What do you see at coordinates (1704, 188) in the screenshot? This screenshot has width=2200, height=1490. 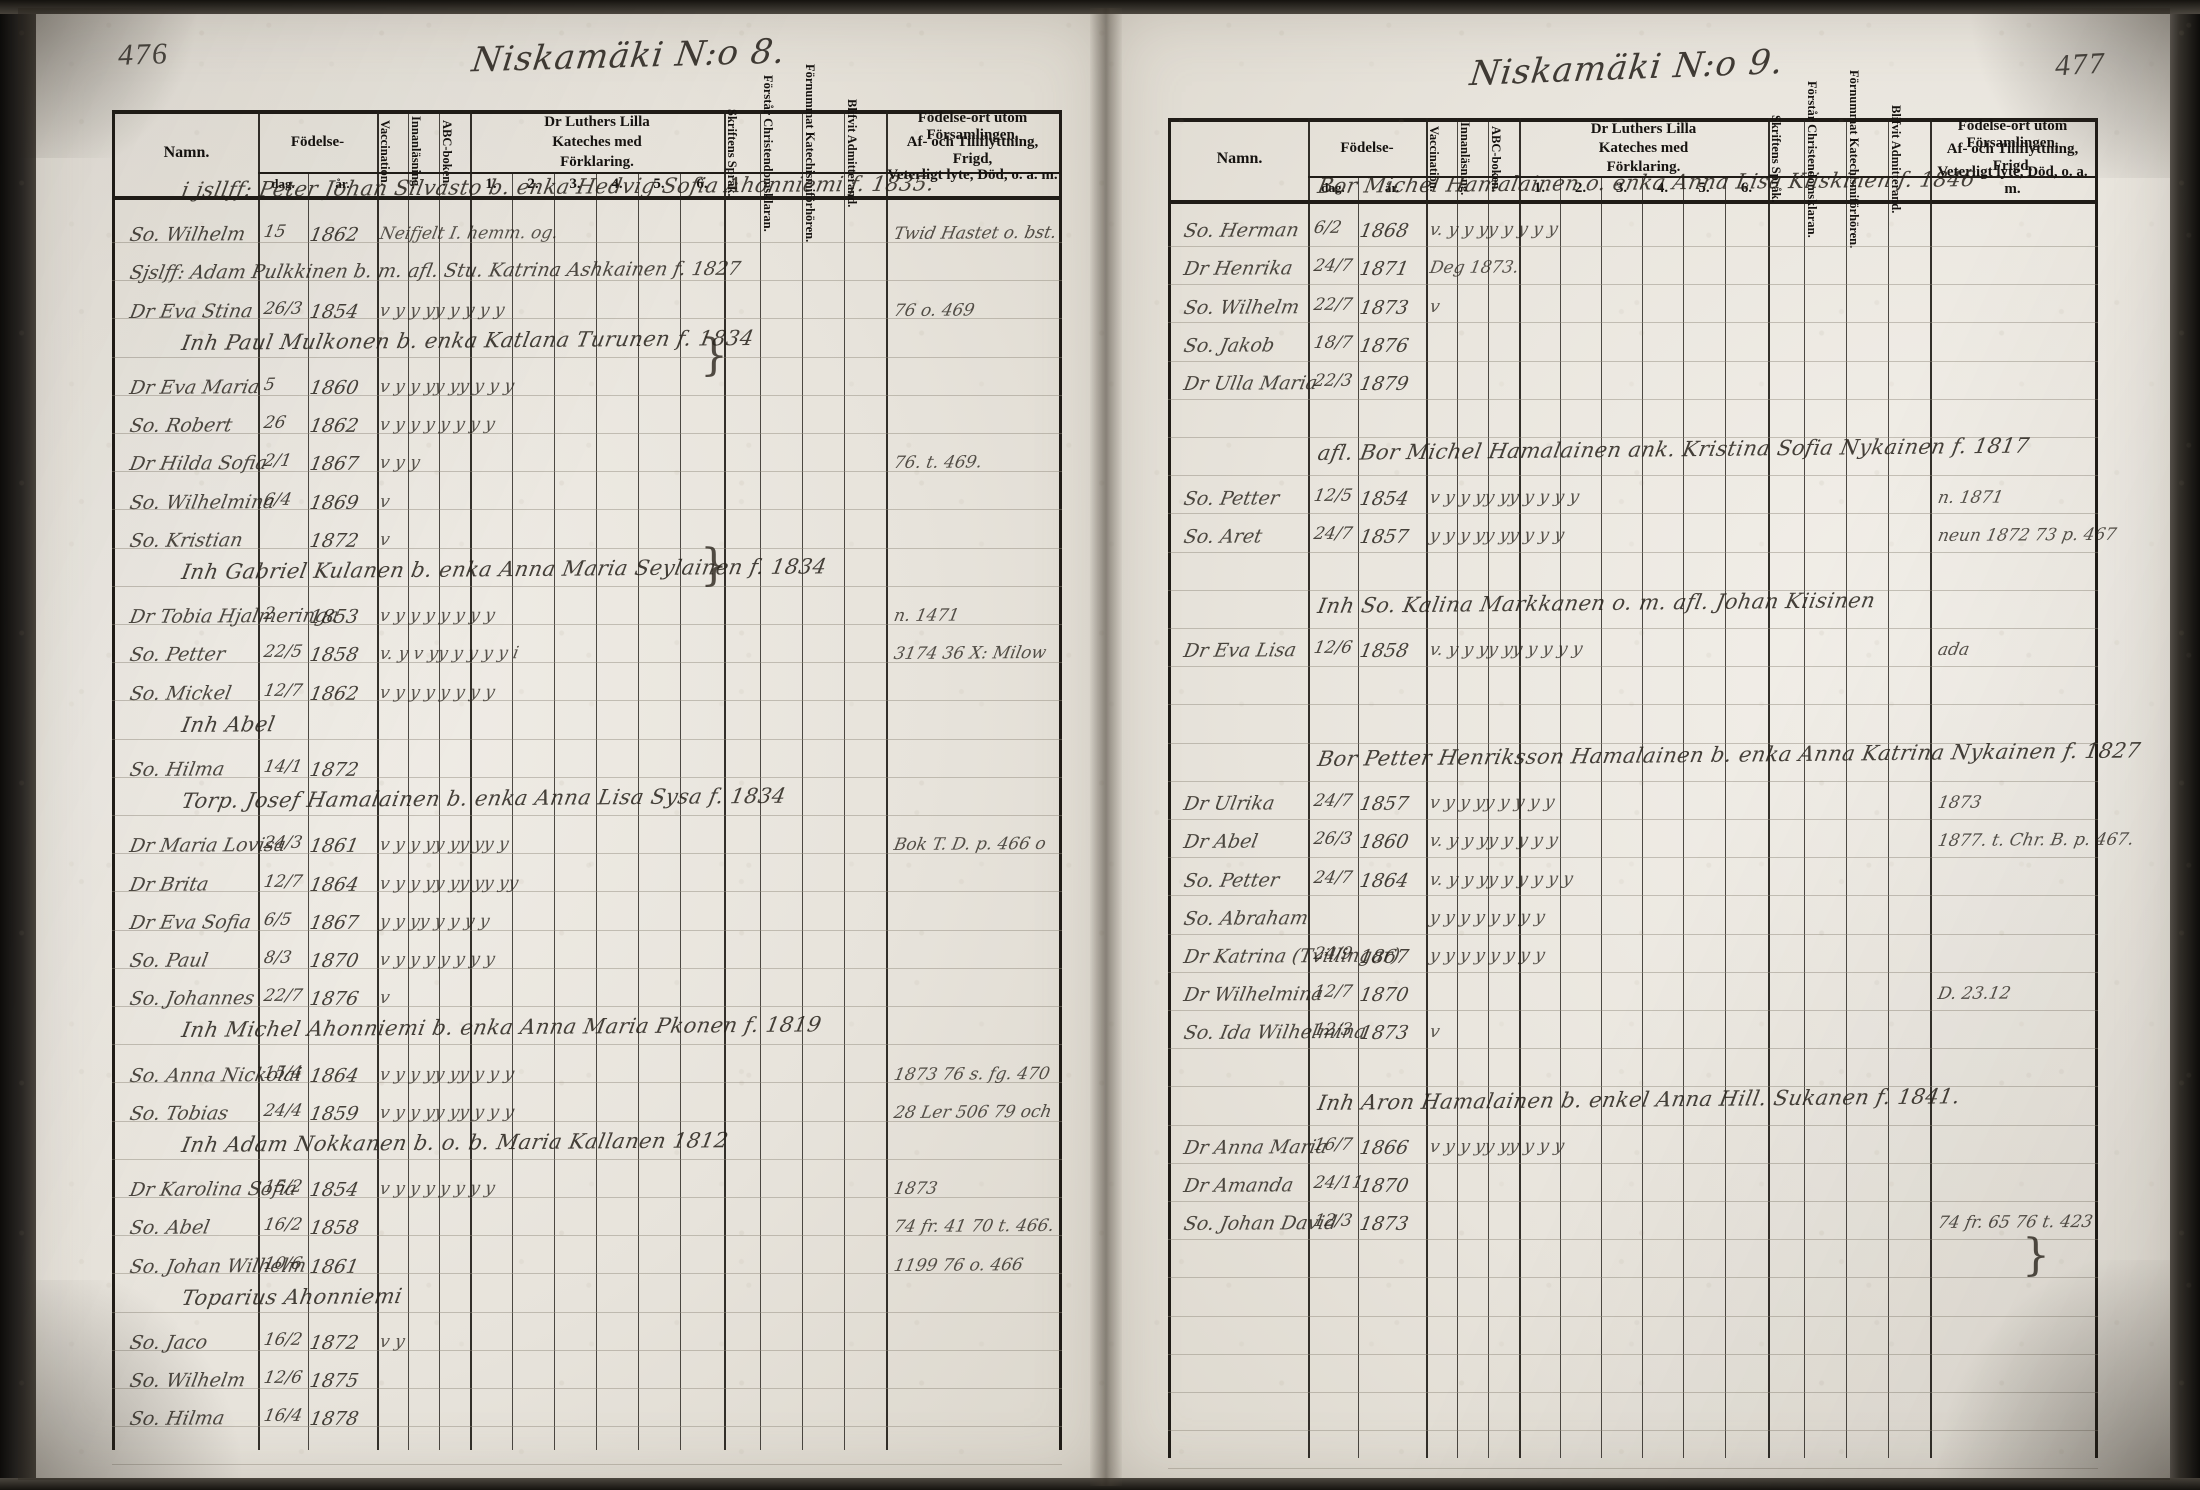 I see `header-catechism-5: 5.` at bounding box center [1704, 188].